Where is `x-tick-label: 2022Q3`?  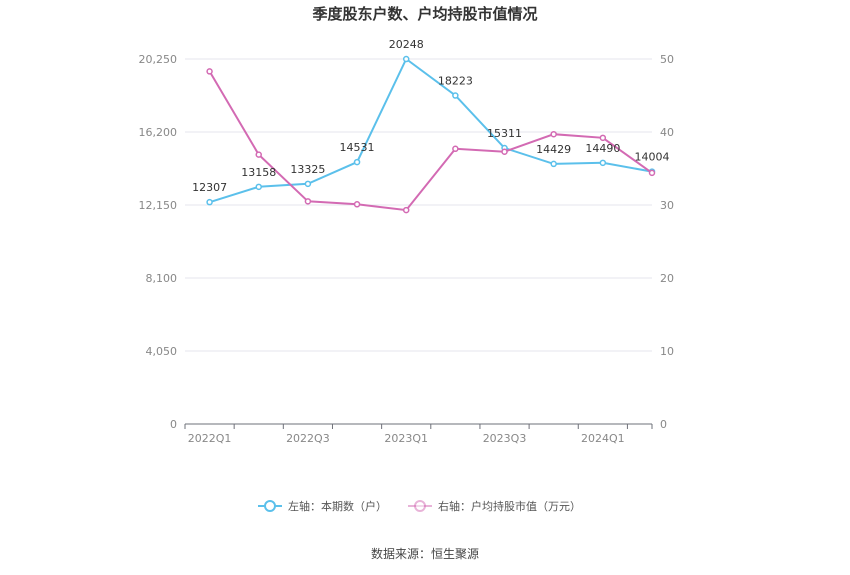 x-tick-label: 2022Q3 is located at coordinates (308, 438).